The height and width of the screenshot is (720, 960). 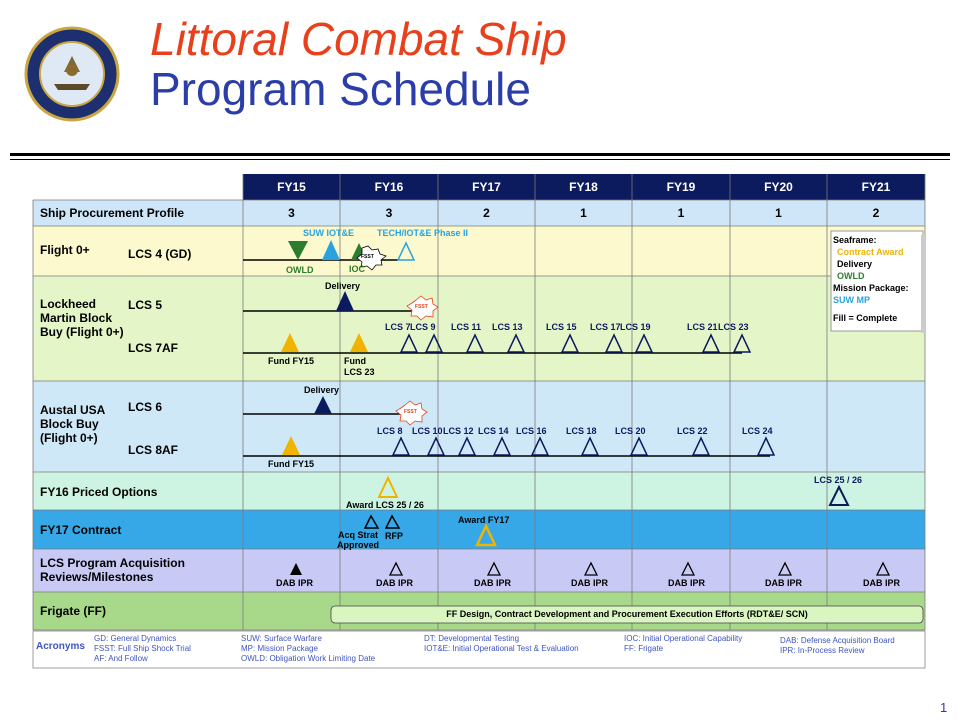 I want to click on count-cell: 3, so click(x=389, y=213).